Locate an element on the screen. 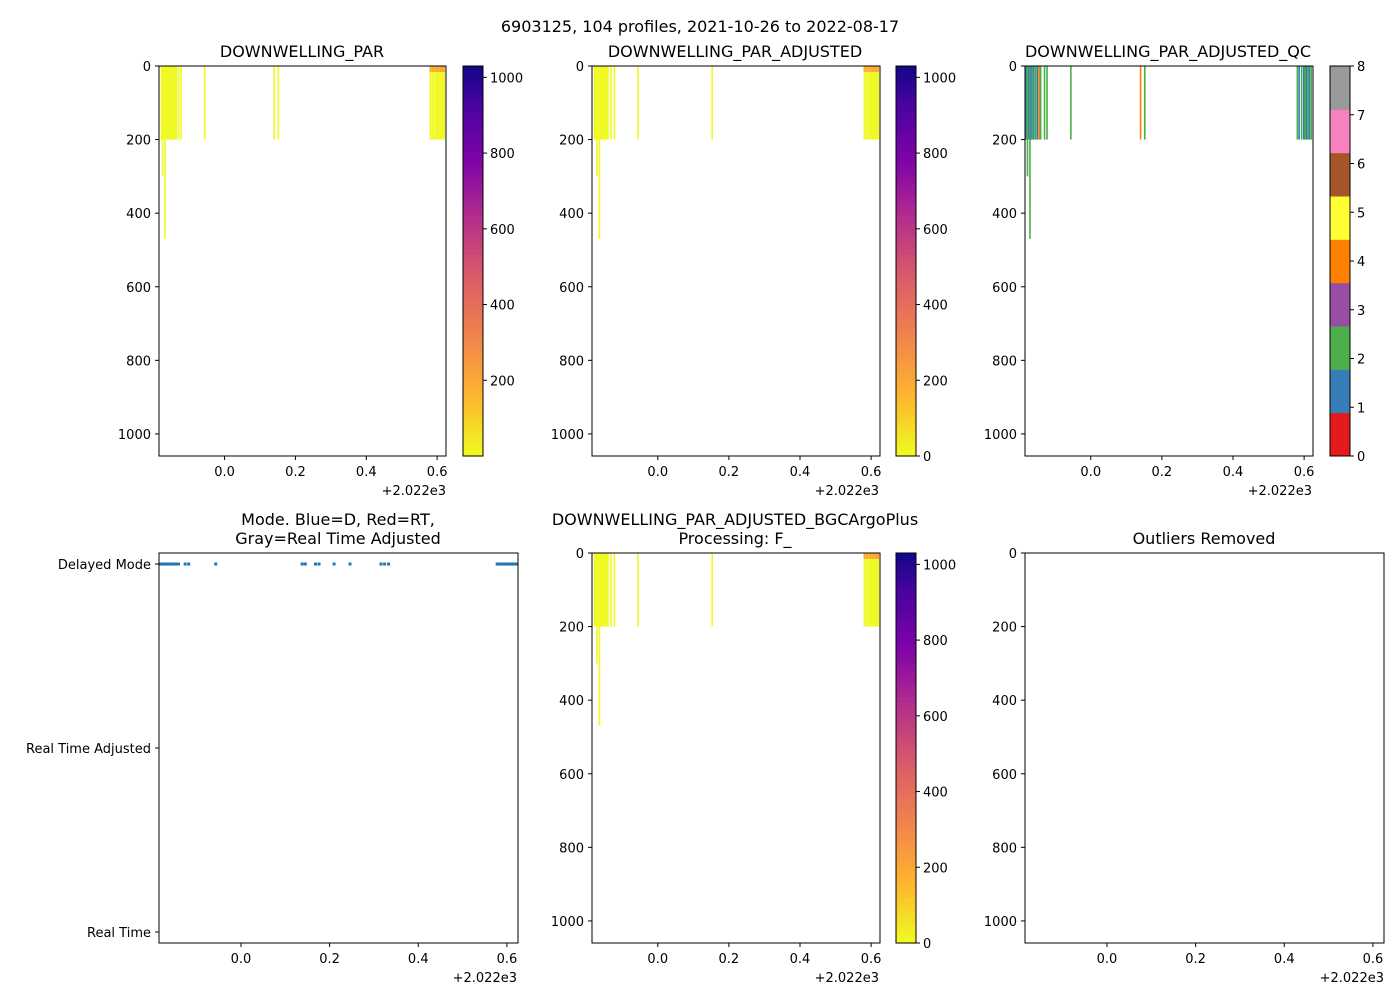 The image size is (1400, 1000). colorbar-tick-label: 2 is located at coordinates (1361, 360).